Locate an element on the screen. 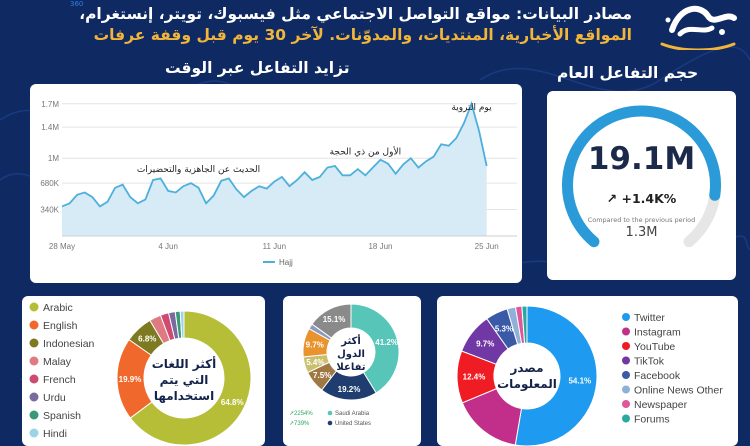  country-slice-label: 19.2% is located at coordinates (349, 389).